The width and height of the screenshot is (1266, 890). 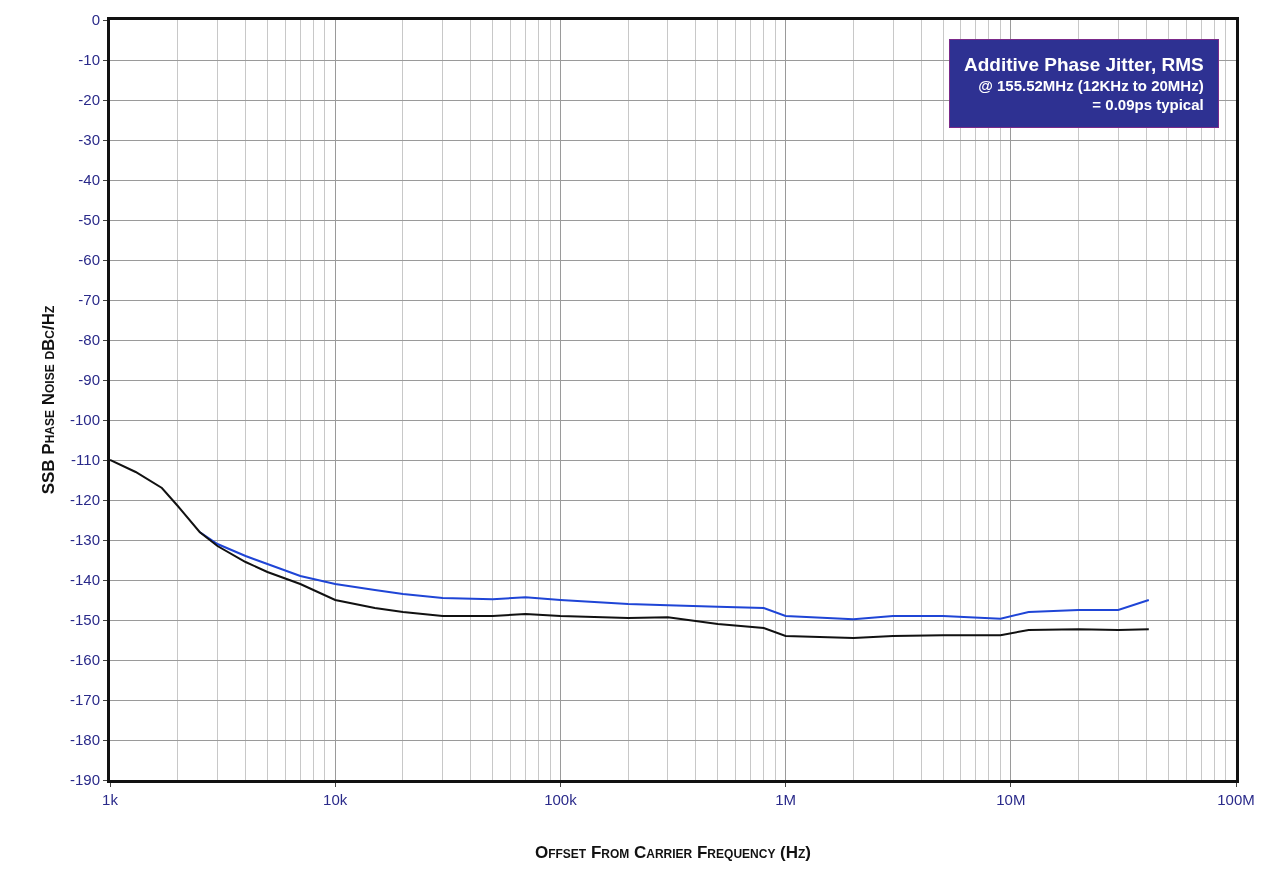 I want to click on y-tick-label: -140, so click(x=84, y=580).